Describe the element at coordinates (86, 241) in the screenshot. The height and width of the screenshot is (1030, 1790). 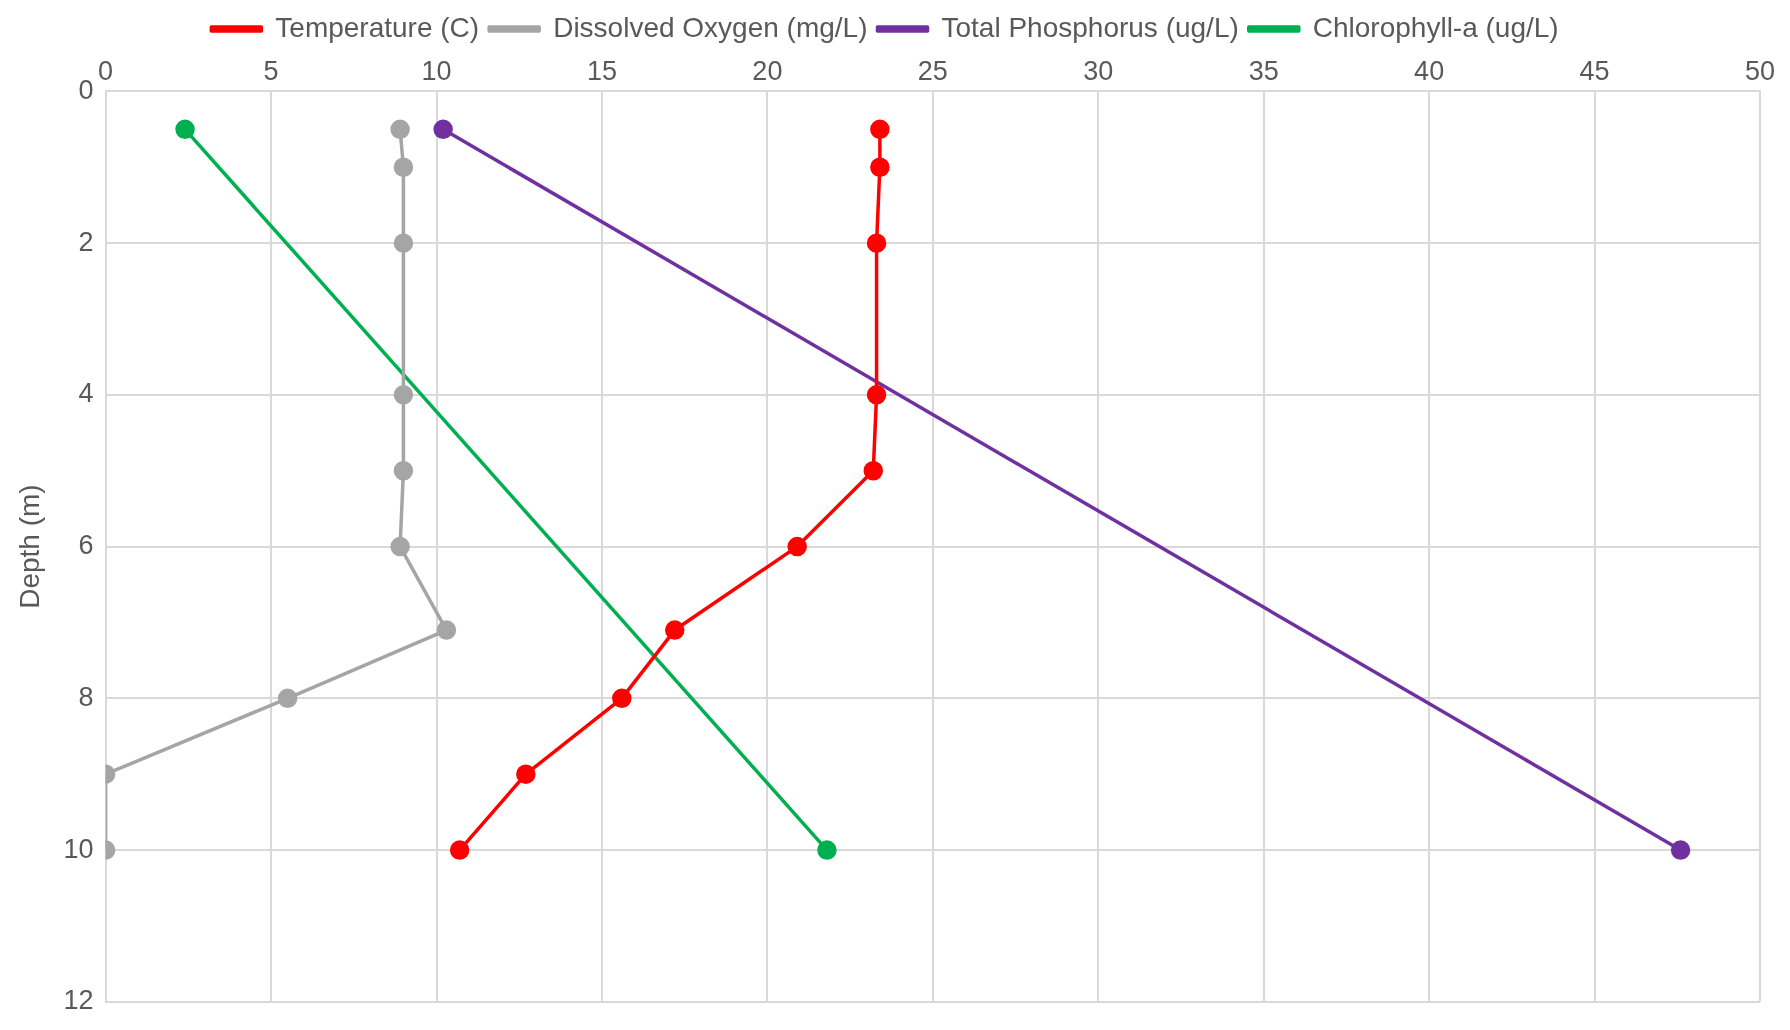
I see `y-tick-label: 2` at that location.